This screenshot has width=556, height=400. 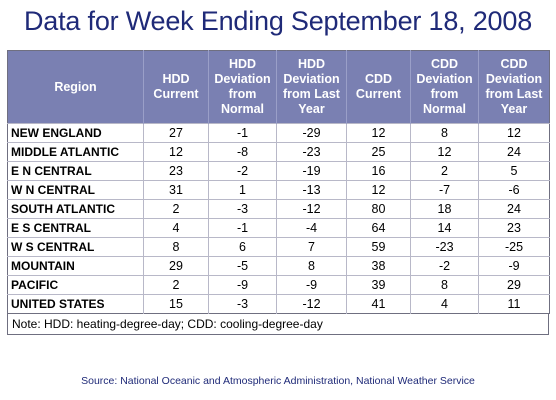 What do you see at coordinates (75, 247) in the screenshot?
I see `region-cell: W S CENTRAL` at bounding box center [75, 247].